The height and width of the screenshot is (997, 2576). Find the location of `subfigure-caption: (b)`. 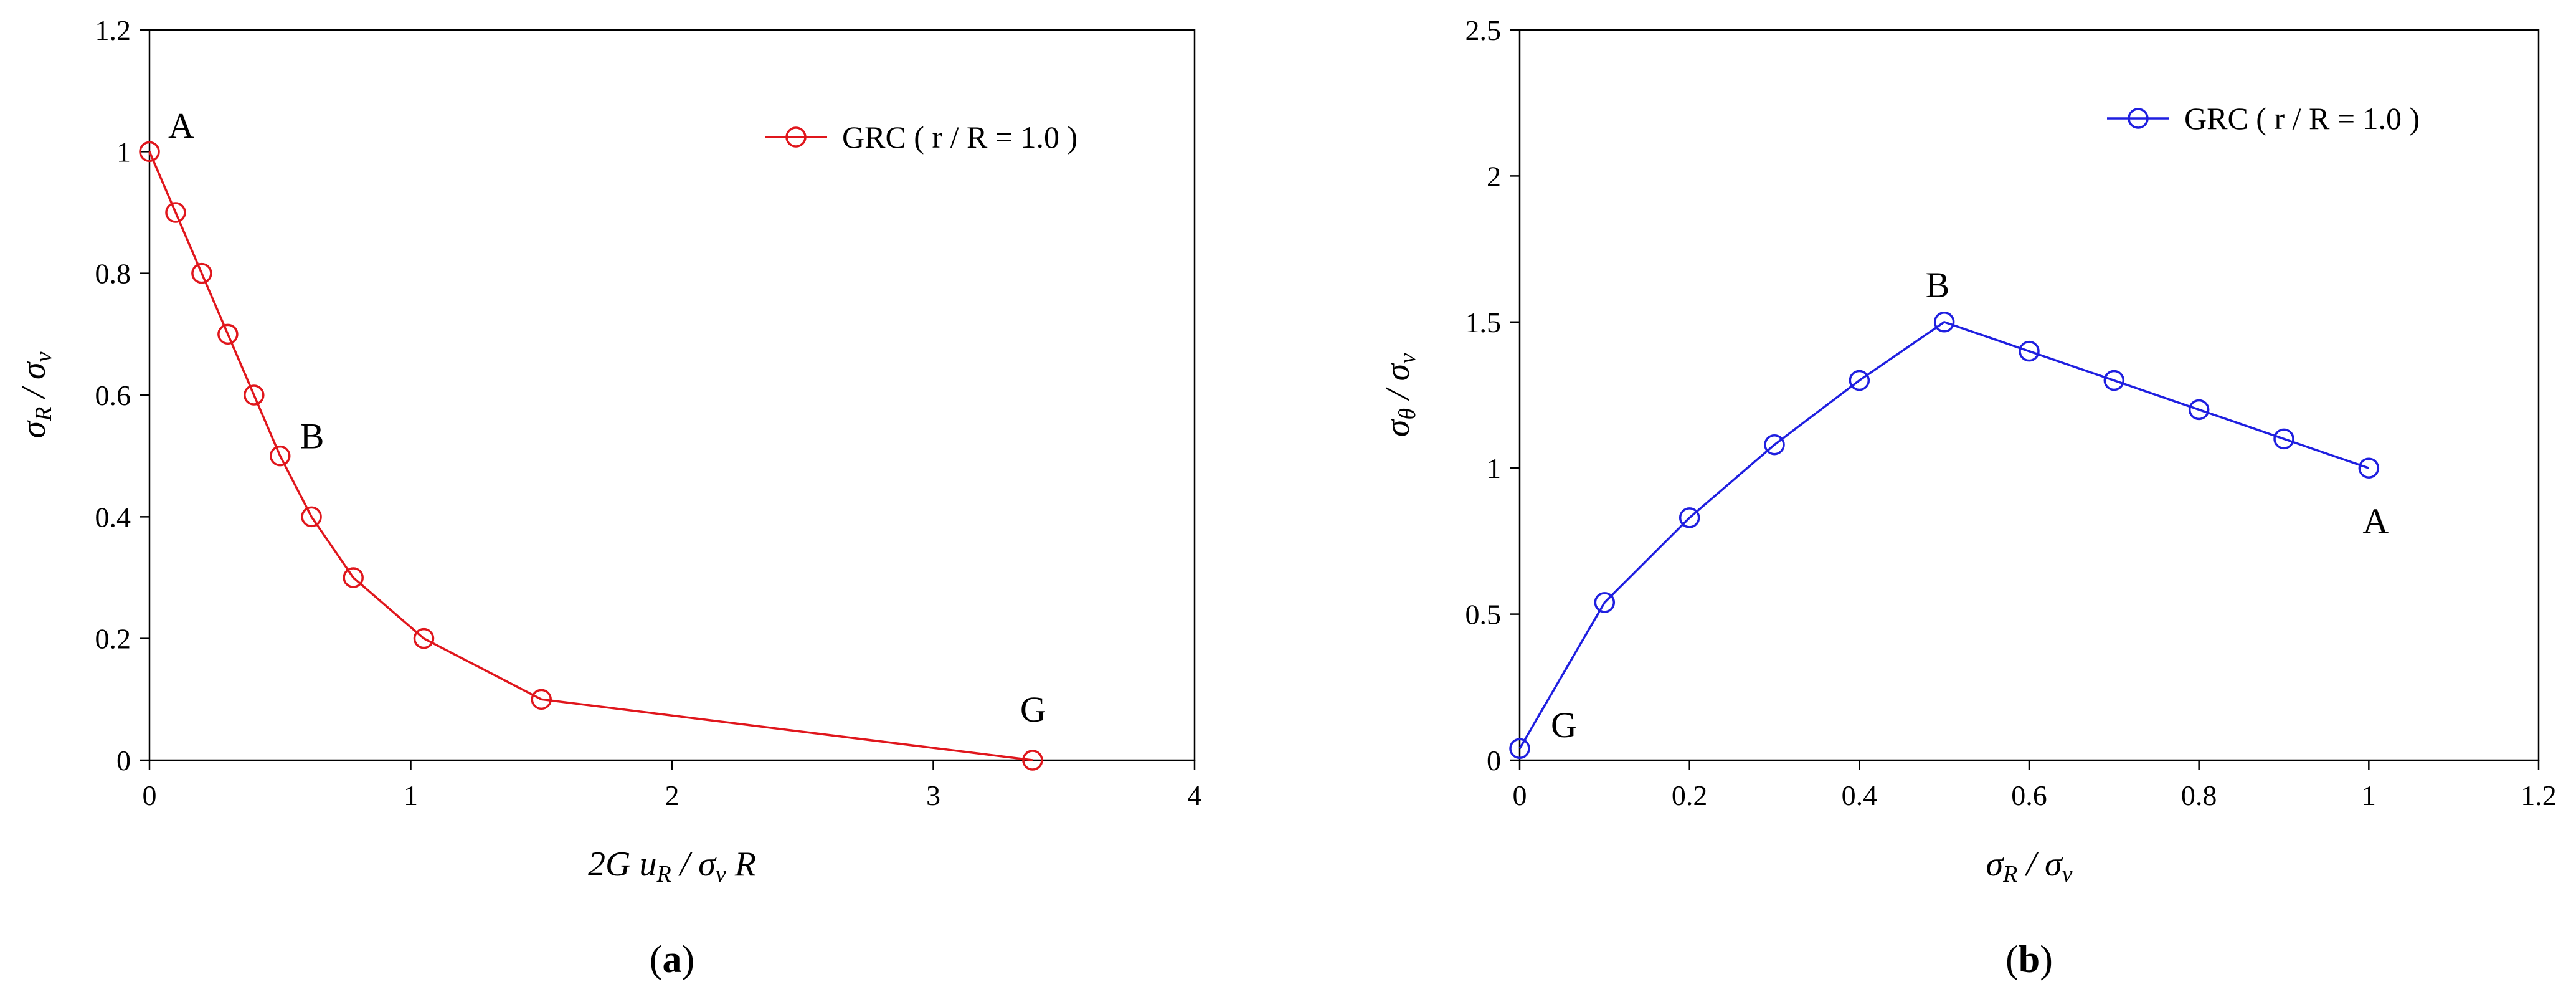

subfigure-caption: (b) is located at coordinates (2029, 959).